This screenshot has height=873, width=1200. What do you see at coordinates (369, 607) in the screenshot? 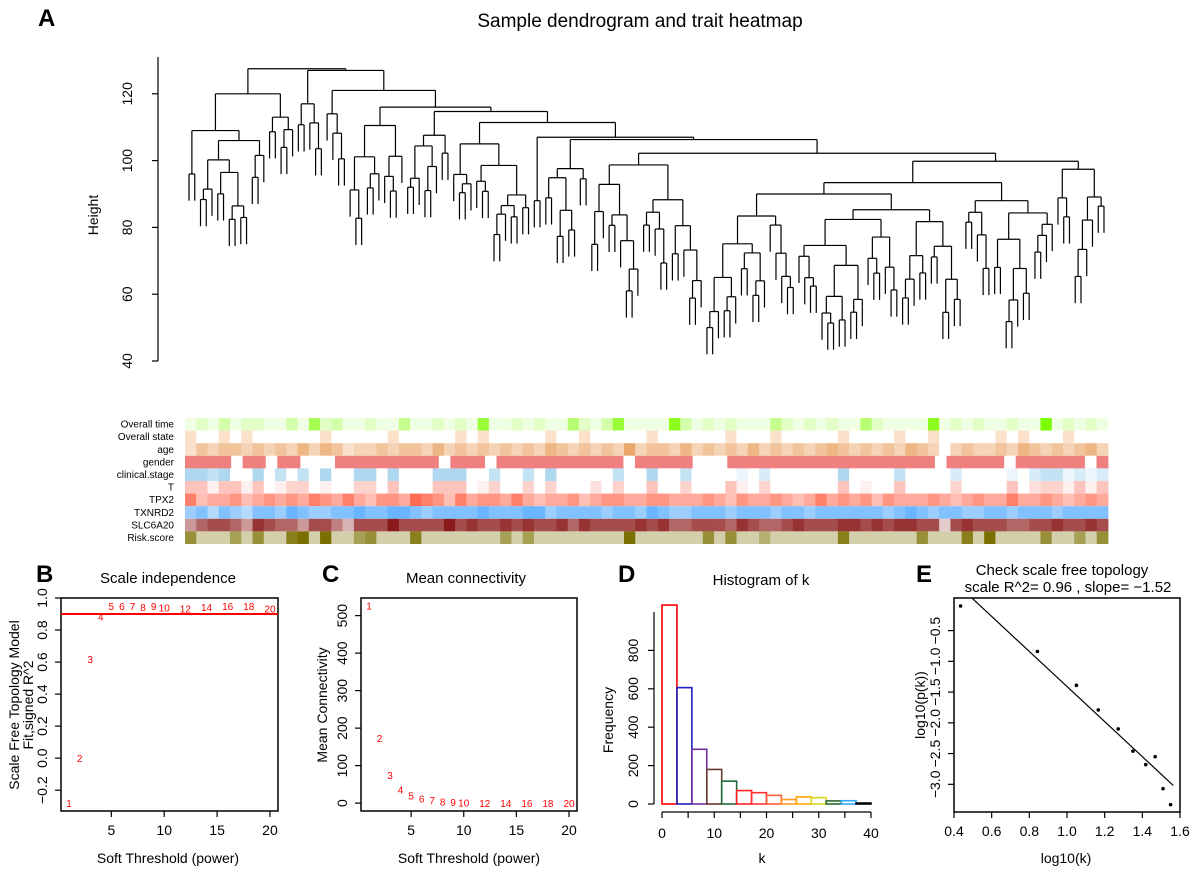
I see `power-point: 1` at bounding box center [369, 607].